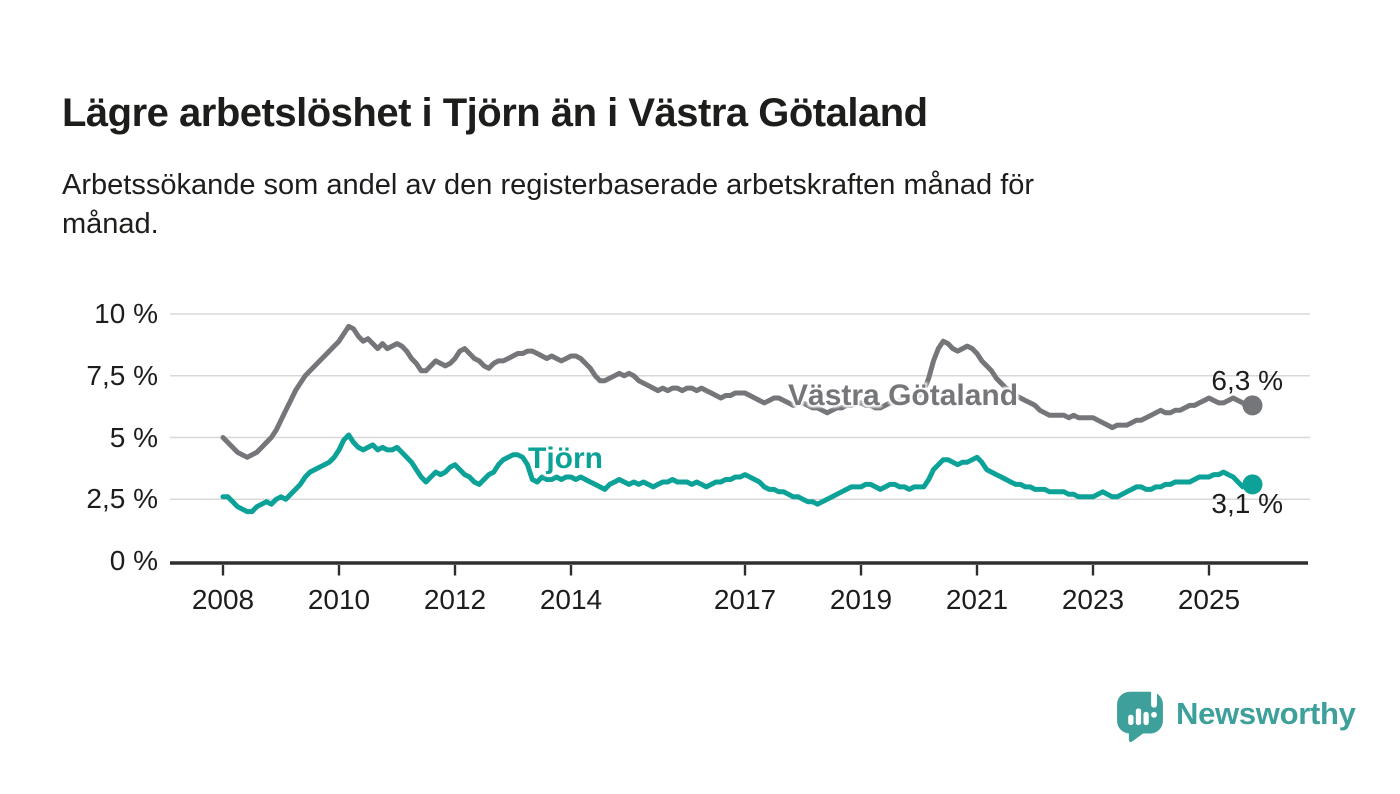  I want to click on newsworthy-speech-bubble-bar-chart-icon, so click(1140, 714).